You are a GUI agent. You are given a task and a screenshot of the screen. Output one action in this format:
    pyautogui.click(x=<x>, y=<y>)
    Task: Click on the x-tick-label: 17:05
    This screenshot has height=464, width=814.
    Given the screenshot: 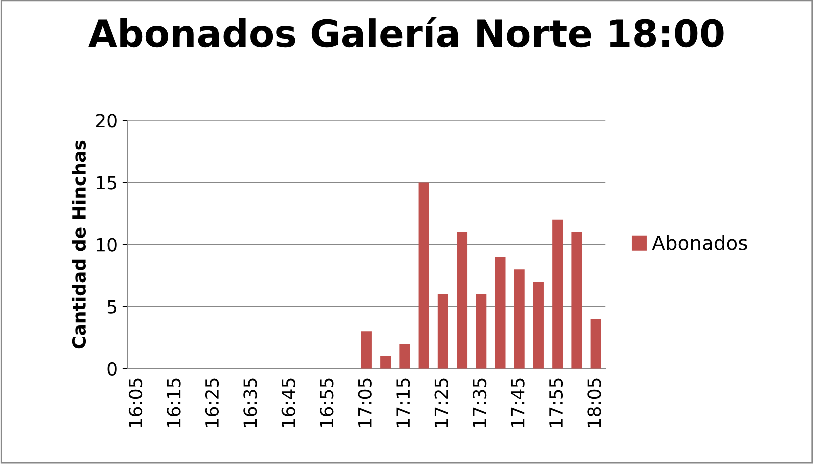 What is the action you would take?
    pyautogui.click(x=365, y=403)
    